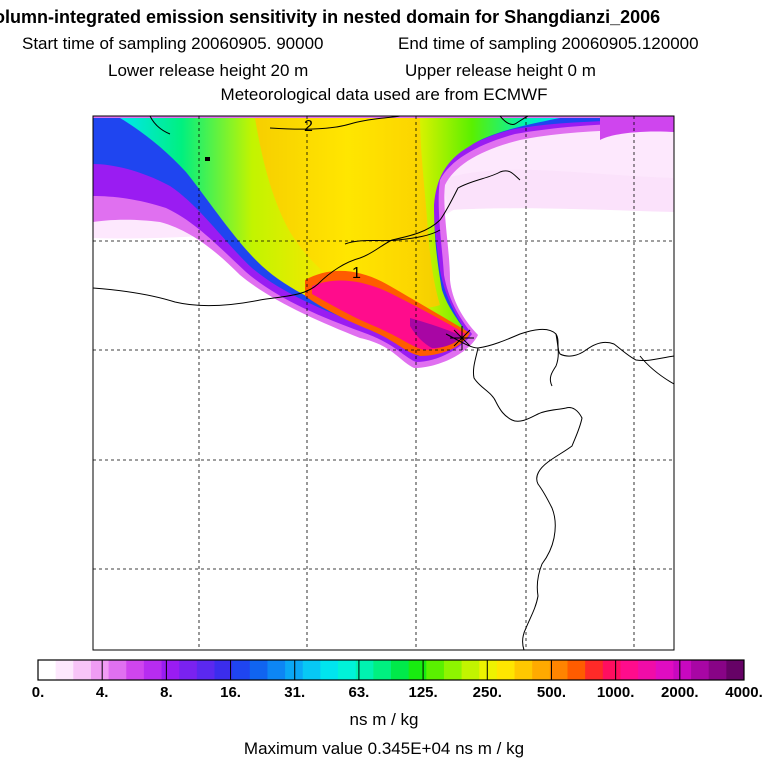 The image size is (768, 768). I want to click on colorbar-tick-label: 4., so click(102, 692).